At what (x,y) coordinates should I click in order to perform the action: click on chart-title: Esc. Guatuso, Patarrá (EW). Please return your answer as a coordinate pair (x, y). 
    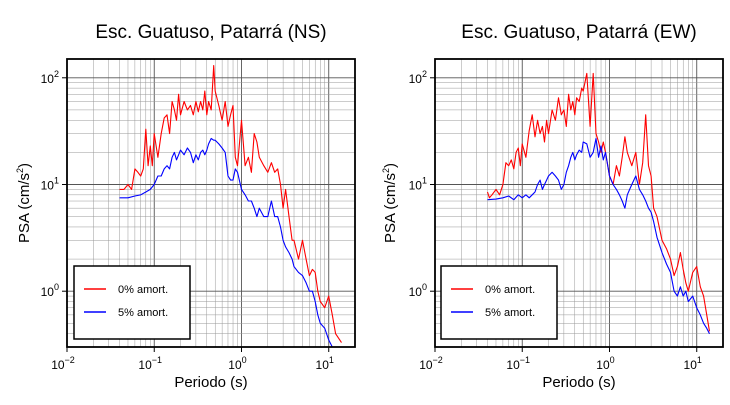
    Looking at the image, I should click on (578, 32).